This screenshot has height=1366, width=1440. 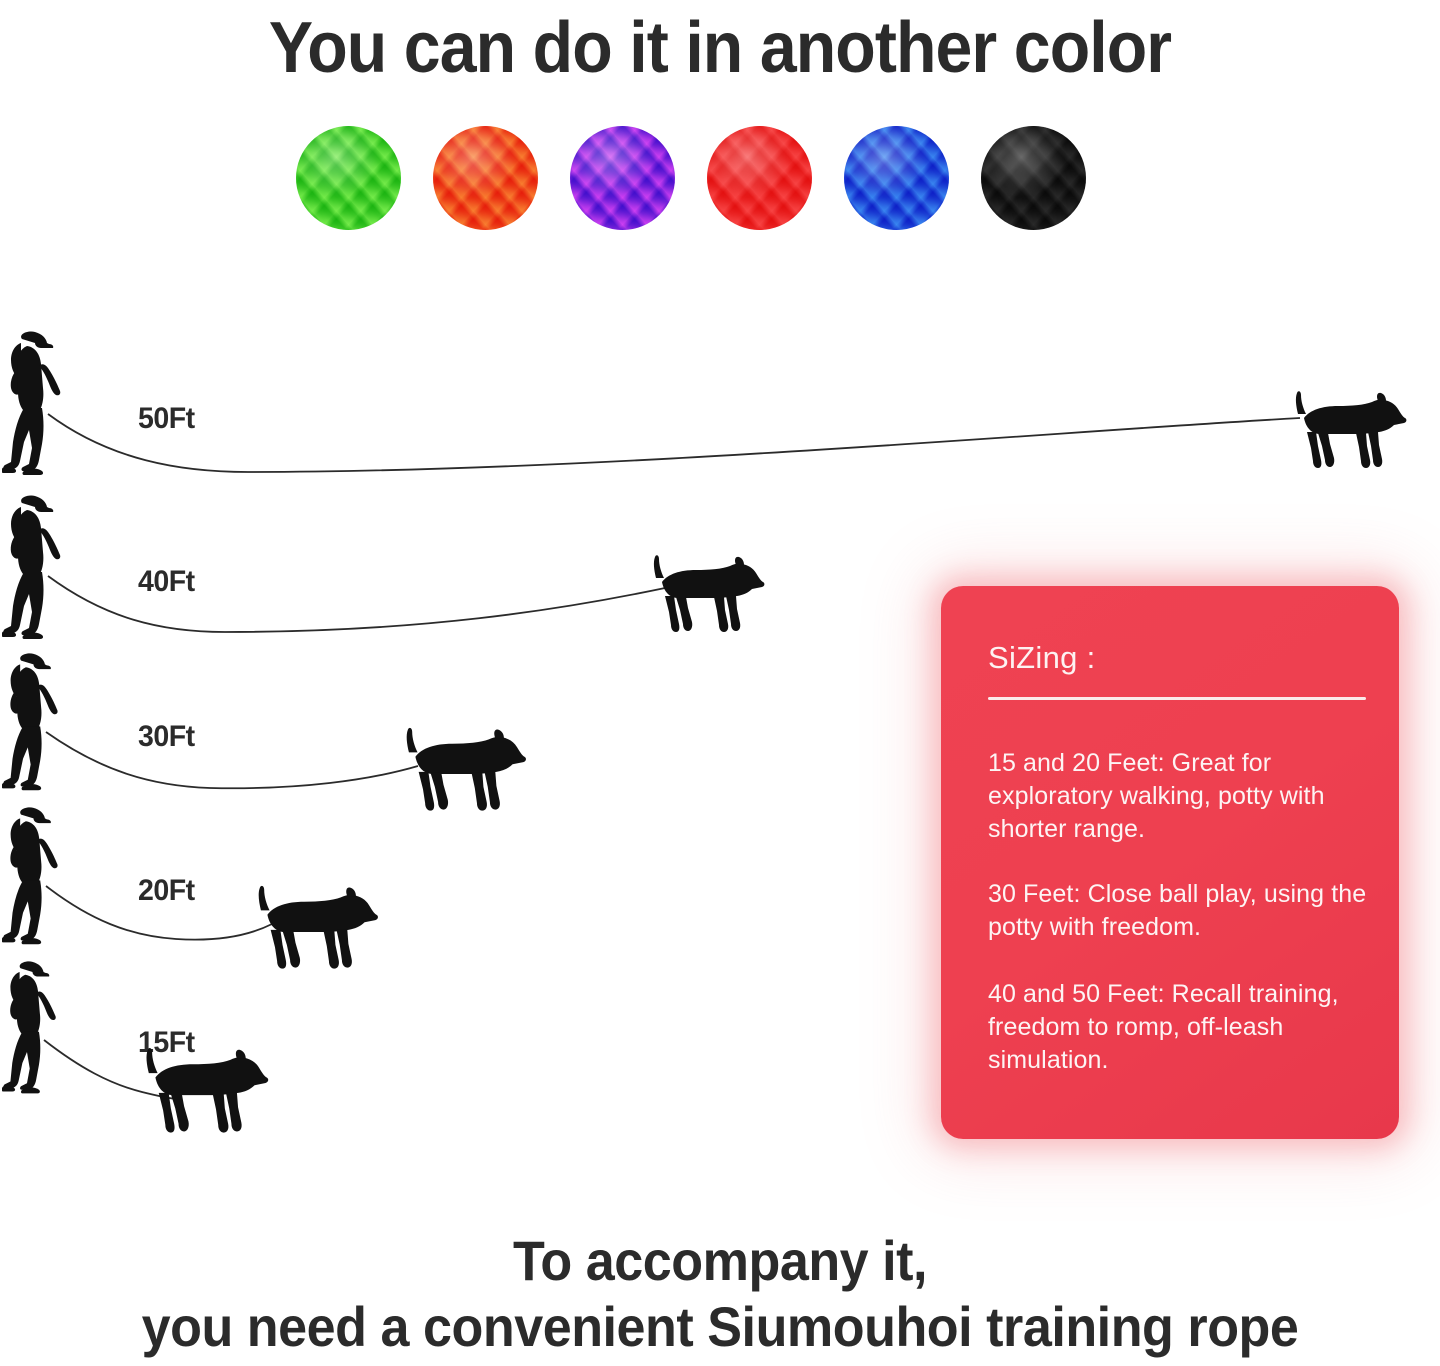 What do you see at coordinates (720, 729) in the screenshot?
I see `leash-row-30ft: 30Ft` at bounding box center [720, 729].